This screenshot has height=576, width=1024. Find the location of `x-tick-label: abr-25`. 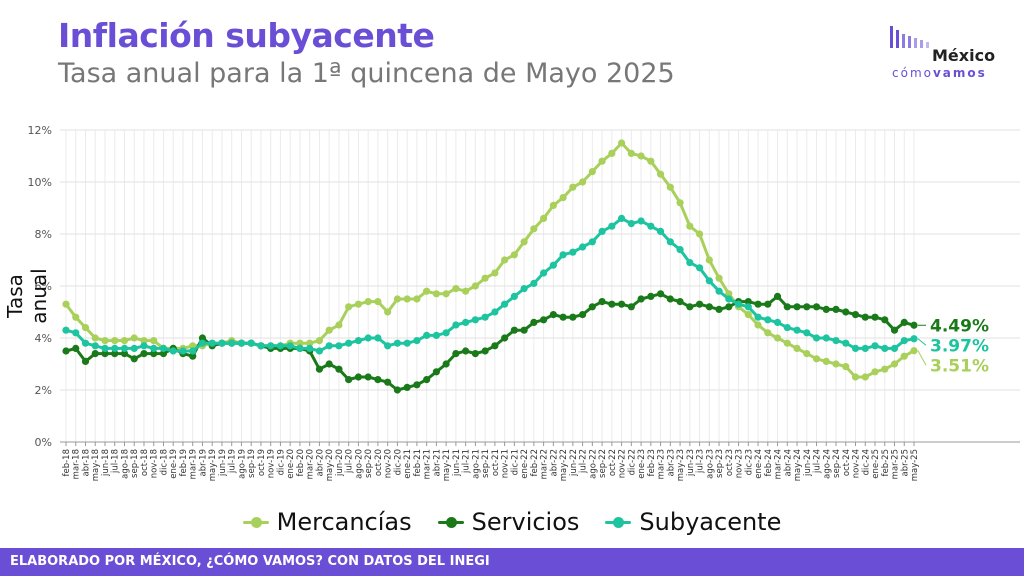

x-tick-label: abr-25 is located at coordinates (905, 462).